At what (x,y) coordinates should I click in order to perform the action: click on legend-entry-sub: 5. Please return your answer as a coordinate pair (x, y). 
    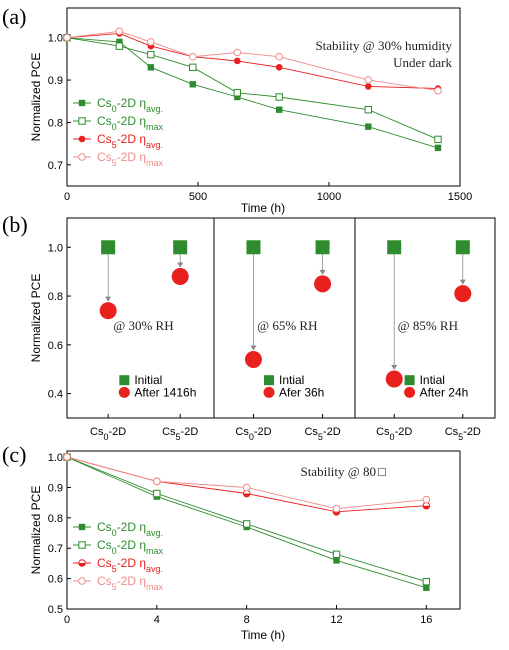
    Looking at the image, I should click on (114, 145).